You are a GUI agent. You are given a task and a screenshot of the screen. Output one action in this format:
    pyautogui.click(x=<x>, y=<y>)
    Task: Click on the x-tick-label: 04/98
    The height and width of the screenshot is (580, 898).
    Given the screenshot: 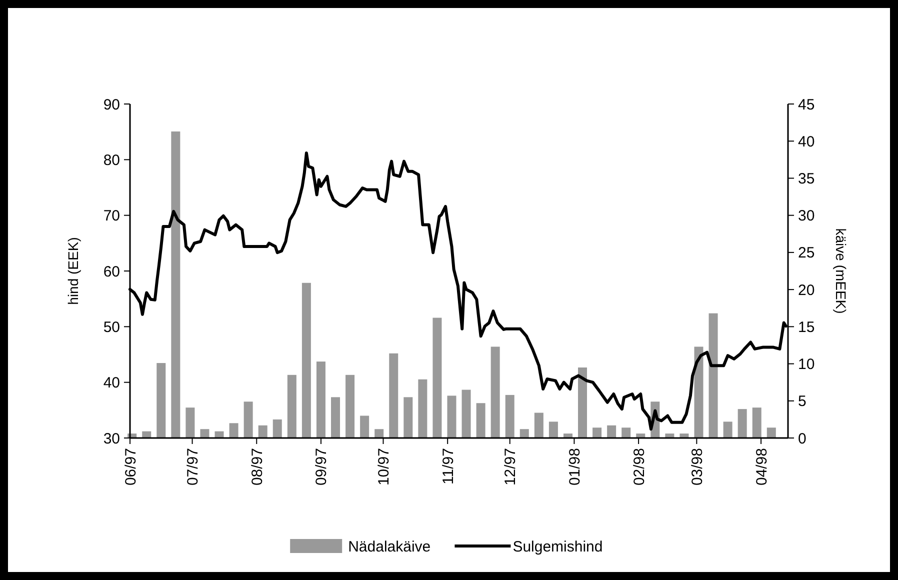 What is the action you would take?
    pyautogui.click(x=761, y=467)
    